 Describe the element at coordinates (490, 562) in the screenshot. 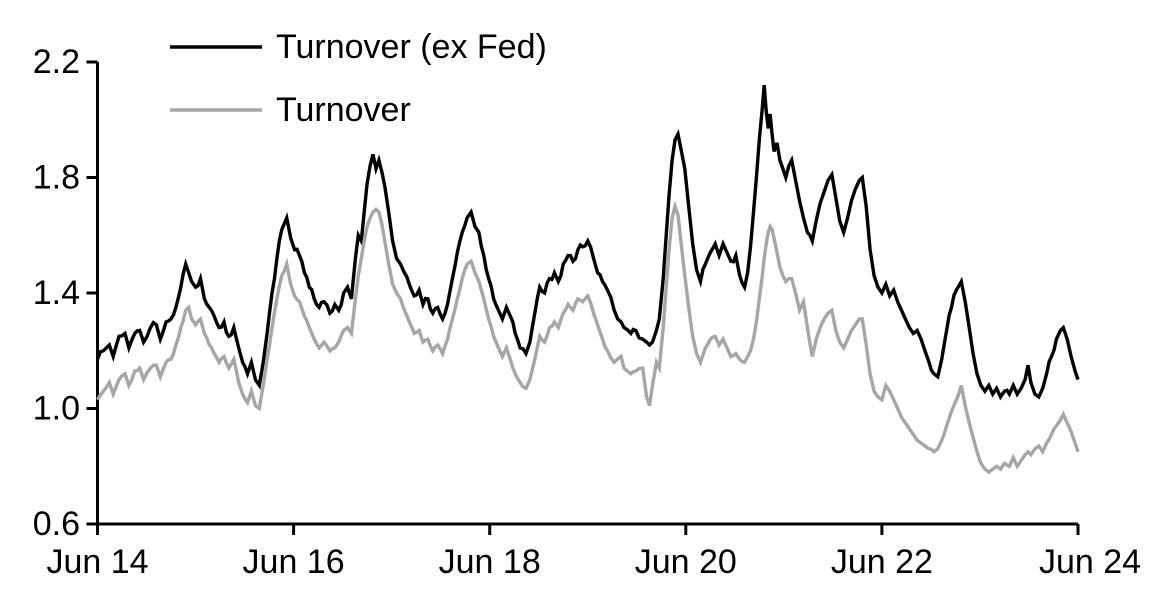

I see `x-axis-tick-label: Jun 18` at that location.